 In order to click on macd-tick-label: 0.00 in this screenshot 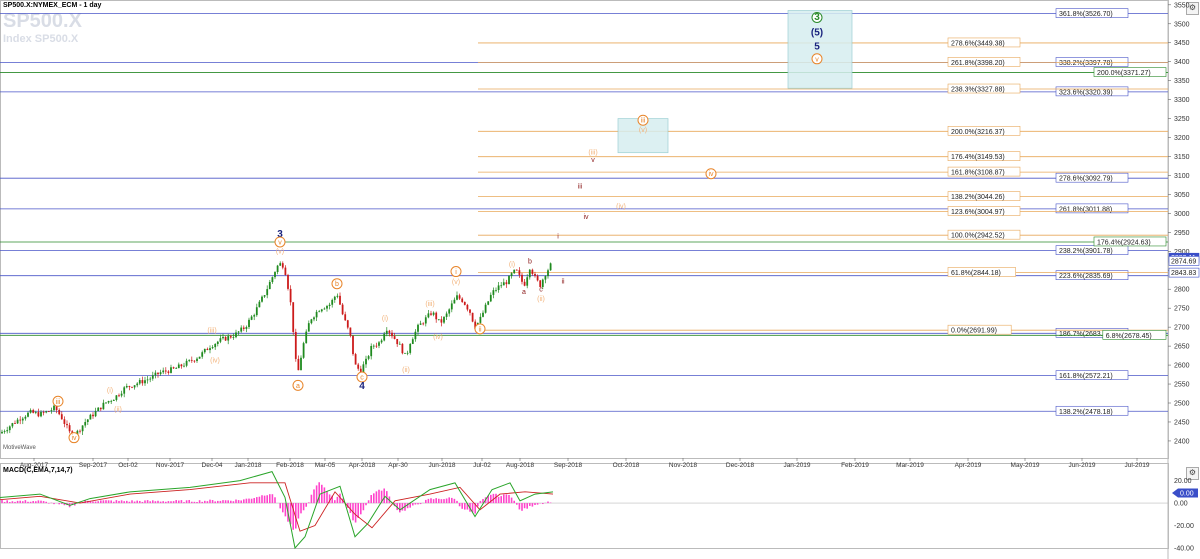, I will do `click(1181, 504)`.